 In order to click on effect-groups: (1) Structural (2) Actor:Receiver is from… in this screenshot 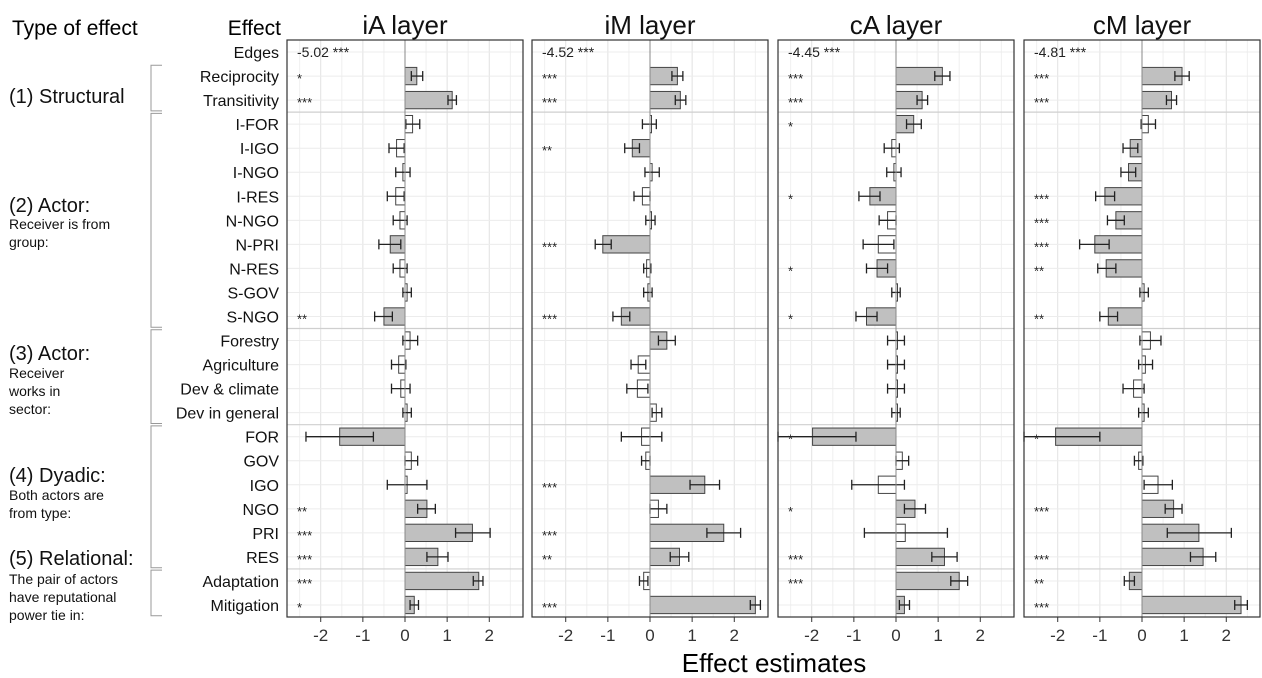, I will do `click(85, 343)`.